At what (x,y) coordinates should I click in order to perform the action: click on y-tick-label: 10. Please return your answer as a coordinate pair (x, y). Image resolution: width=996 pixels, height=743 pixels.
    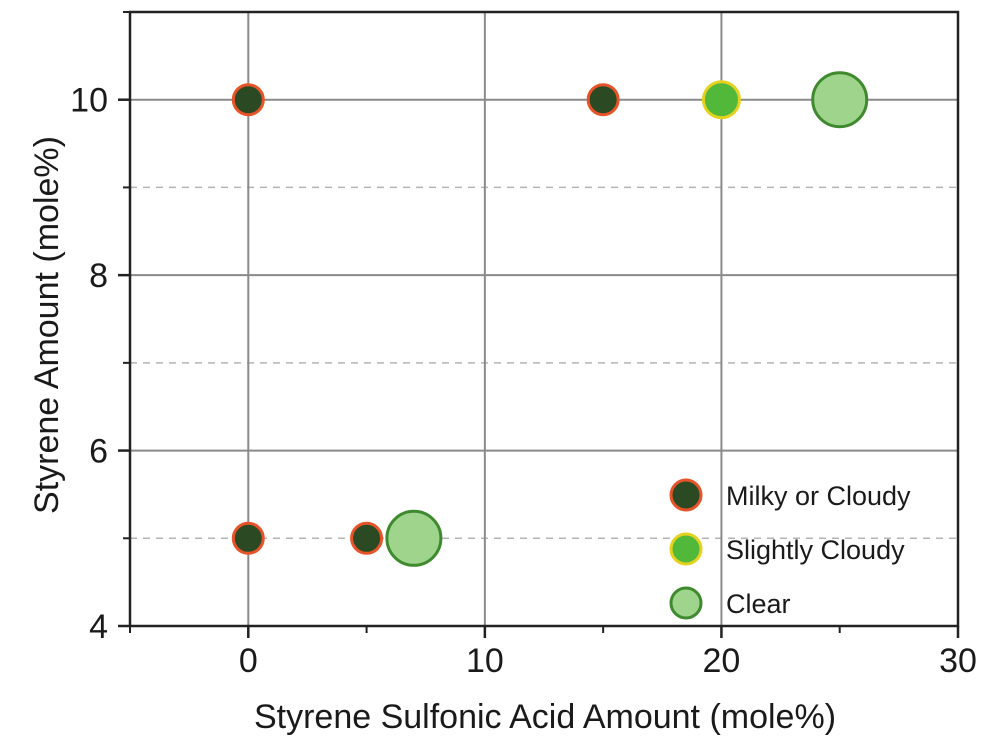
    Looking at the image, I should click on (89, 101).